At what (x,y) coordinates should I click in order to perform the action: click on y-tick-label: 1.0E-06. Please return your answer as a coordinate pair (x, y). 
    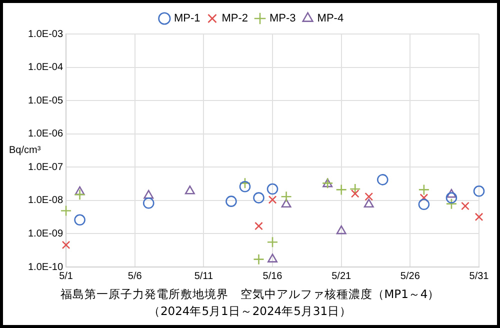
    Looking at the image, I should click on (46, 134).